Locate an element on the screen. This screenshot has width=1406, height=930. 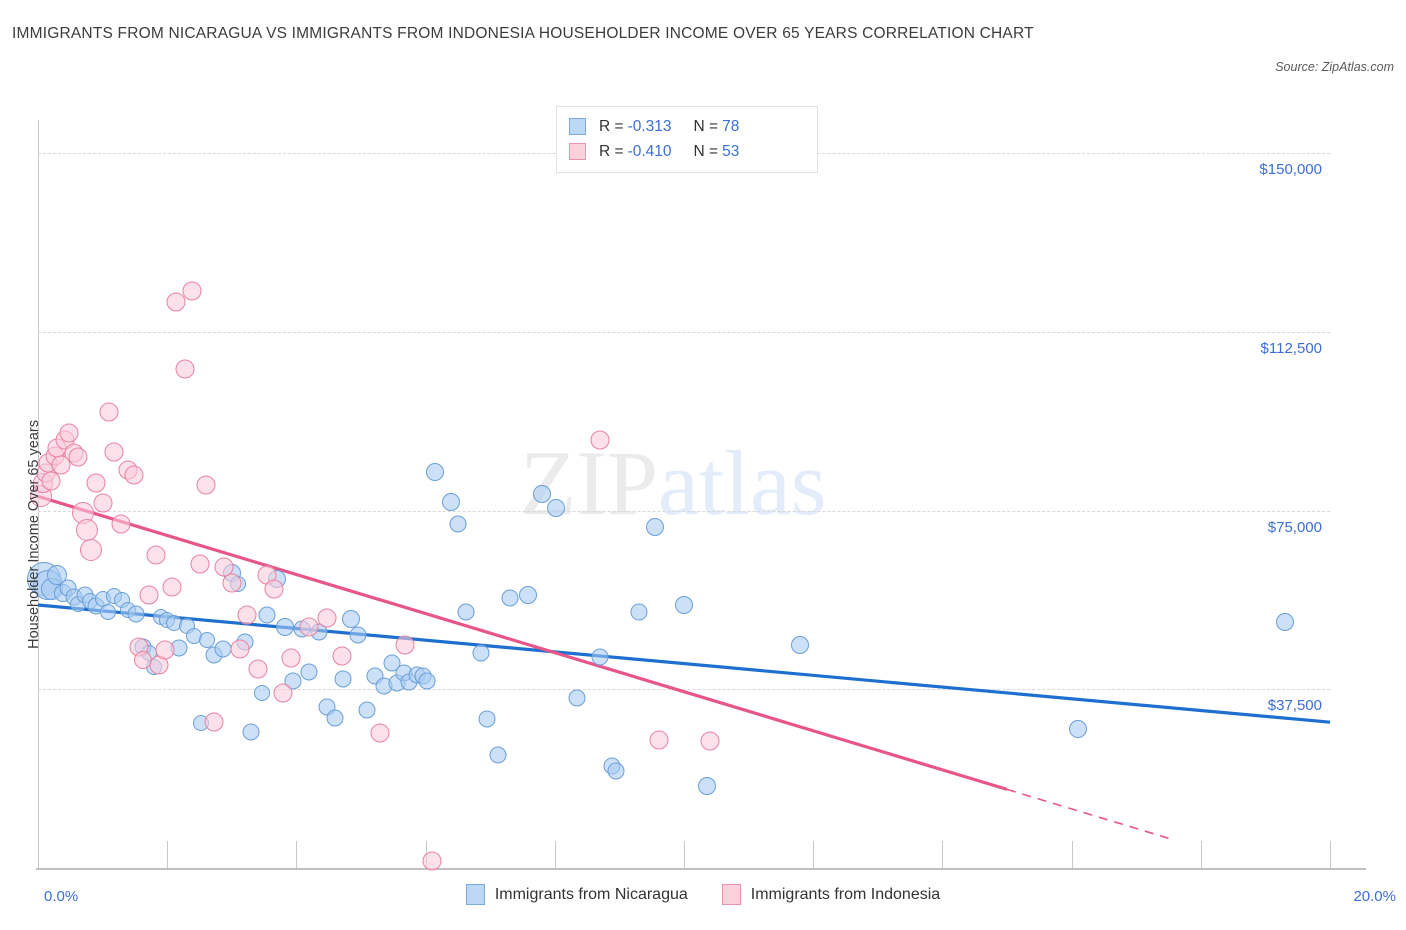
r-label: R = is located at coordinates (611, 151).